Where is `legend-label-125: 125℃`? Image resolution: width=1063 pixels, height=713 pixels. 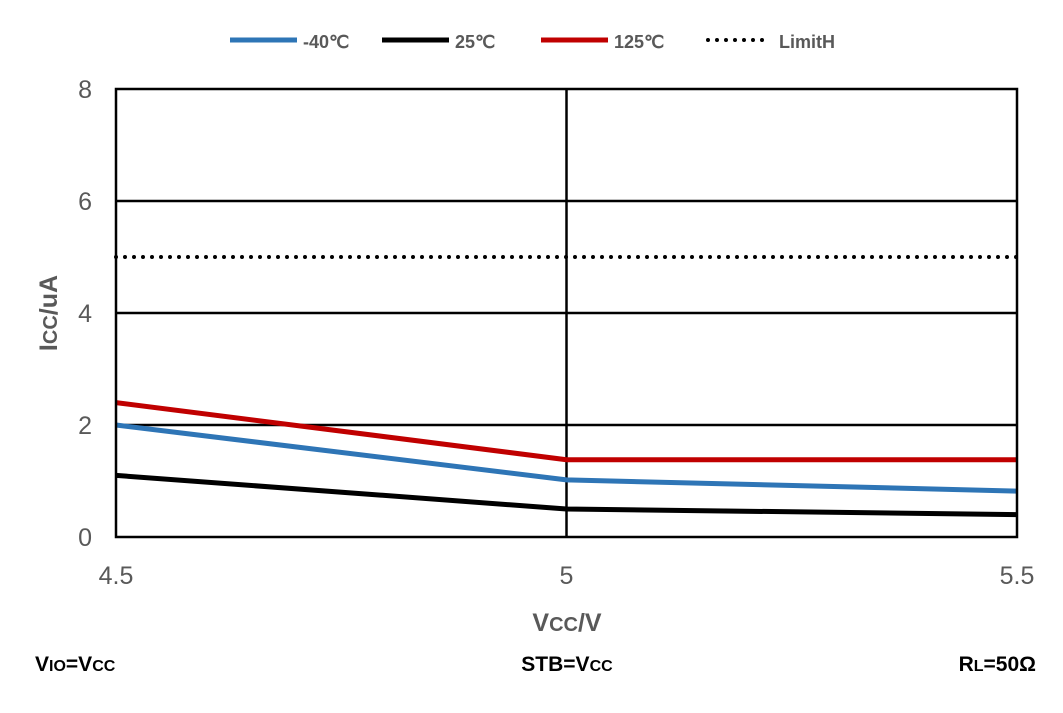 legend-label-125: 125℃ is located at coordinates (639, 42).